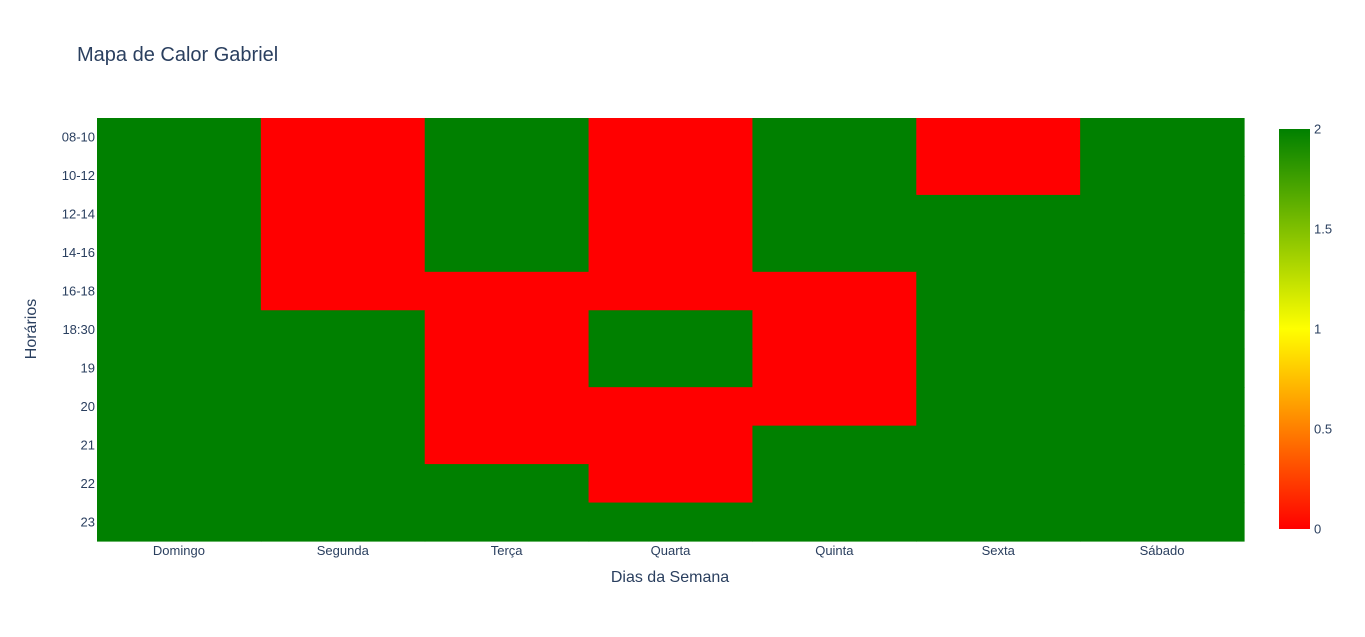 This screenshot has width=1365, height=637. Describe the element at coordinates (1317, 329) in the screenshot. I see `colorbar-tick-label: 1` at that location.